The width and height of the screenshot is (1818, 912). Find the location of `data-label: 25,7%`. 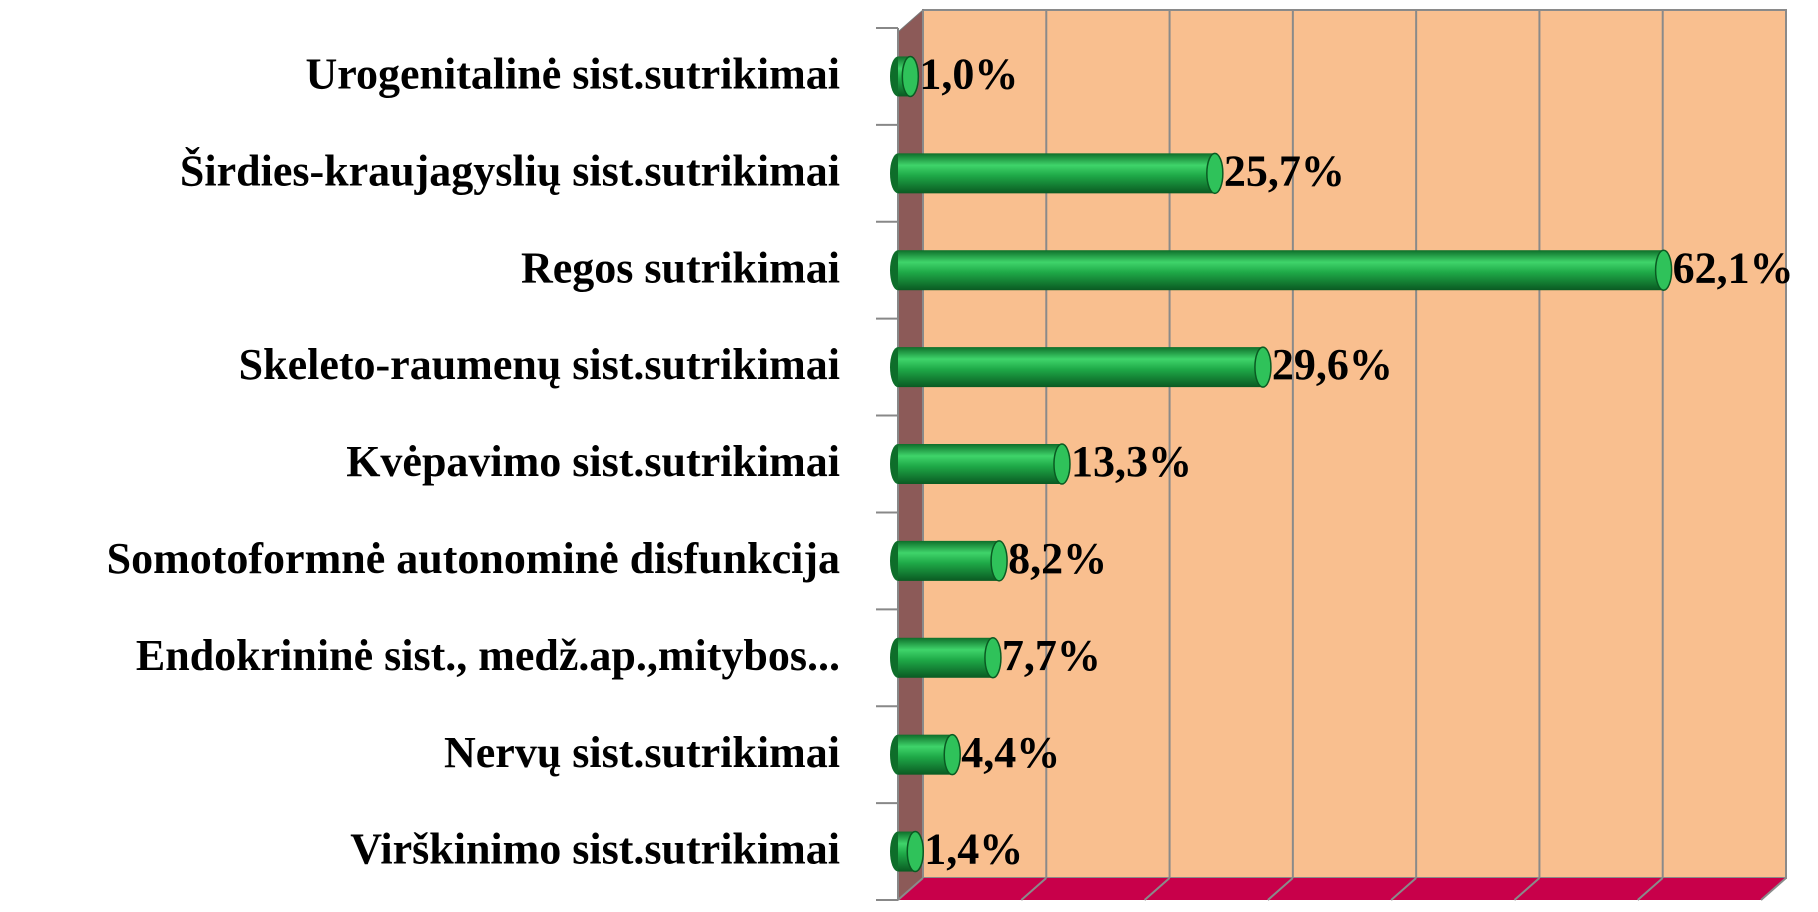

data-label: 25,7% is located at coordinates (1284, 170).